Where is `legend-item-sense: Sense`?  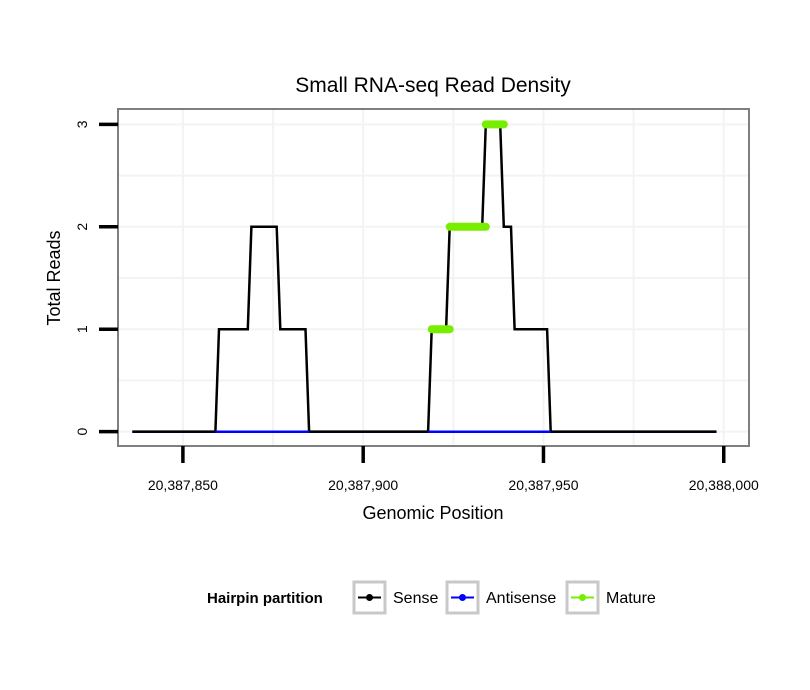 legend-item-sense: Sense is located at coordinates (395, 597).